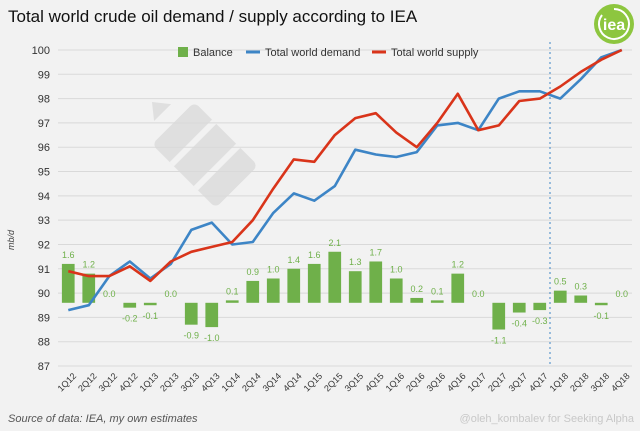 The height and width of the screenshot is (431, 640). Describe the element at coordinates (560, 282) in the screenshot. I see `balance-value-label: 0.5` at that location.